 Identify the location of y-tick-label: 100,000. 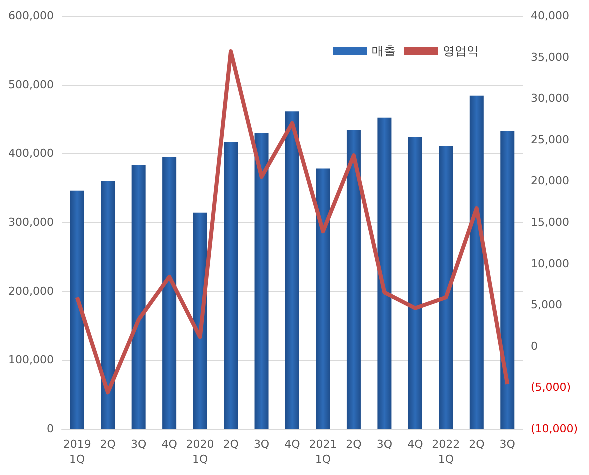
(31, 360).